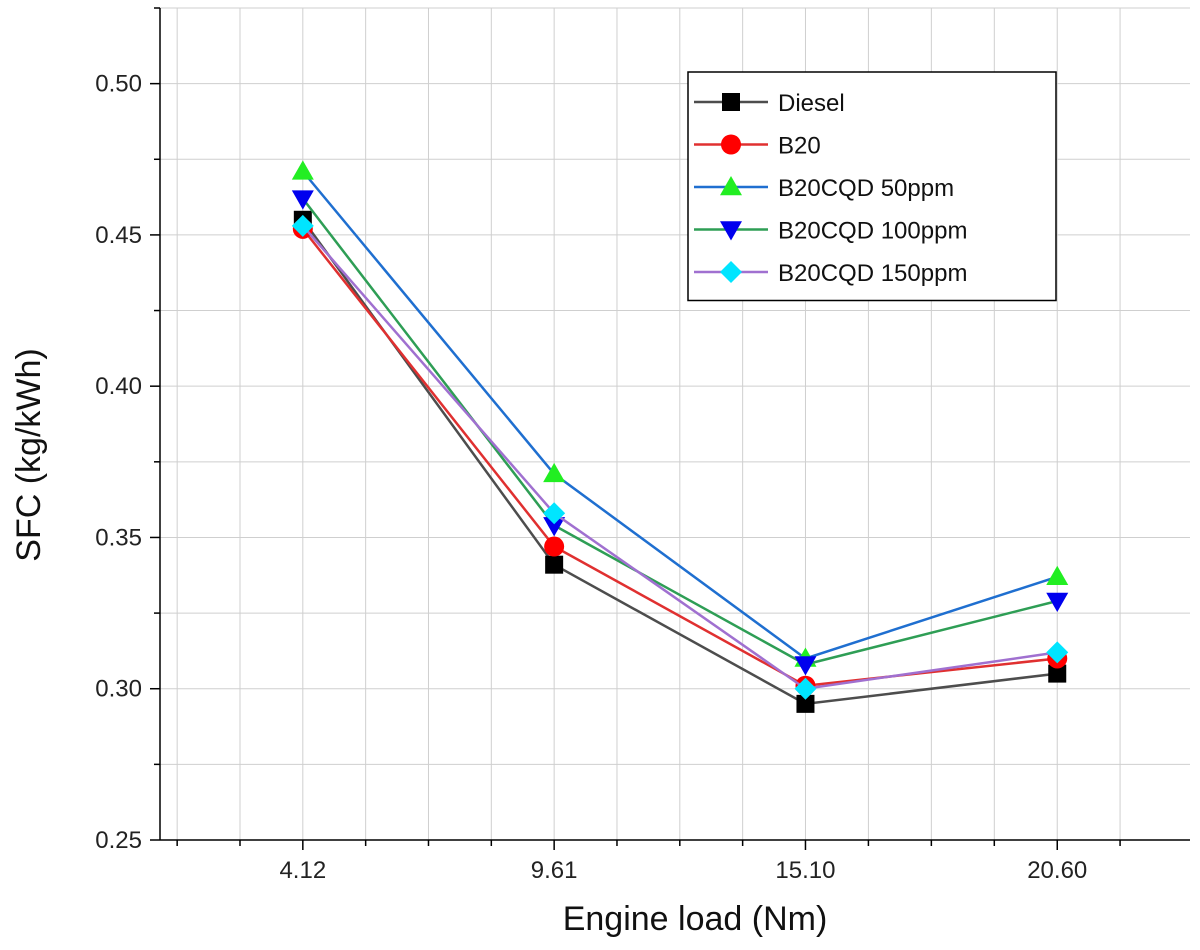  Describe the element at coordinates (118, 840) in the screenshot. I see `y-tick-label: 0.25` at that location.